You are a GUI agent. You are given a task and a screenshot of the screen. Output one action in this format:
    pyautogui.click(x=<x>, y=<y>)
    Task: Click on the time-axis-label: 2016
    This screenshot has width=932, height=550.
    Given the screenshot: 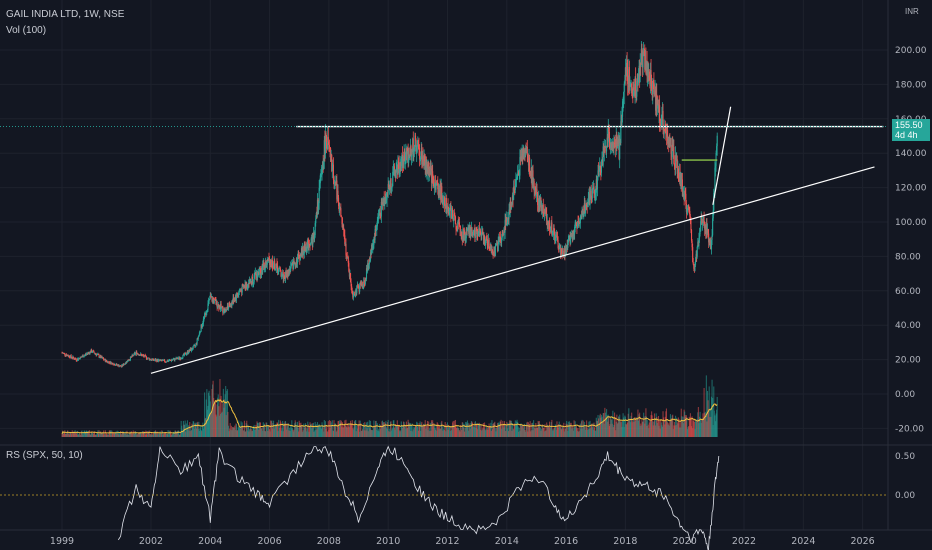 What is the action you would take?
    pyautogui.click(x=566, y=541)
    